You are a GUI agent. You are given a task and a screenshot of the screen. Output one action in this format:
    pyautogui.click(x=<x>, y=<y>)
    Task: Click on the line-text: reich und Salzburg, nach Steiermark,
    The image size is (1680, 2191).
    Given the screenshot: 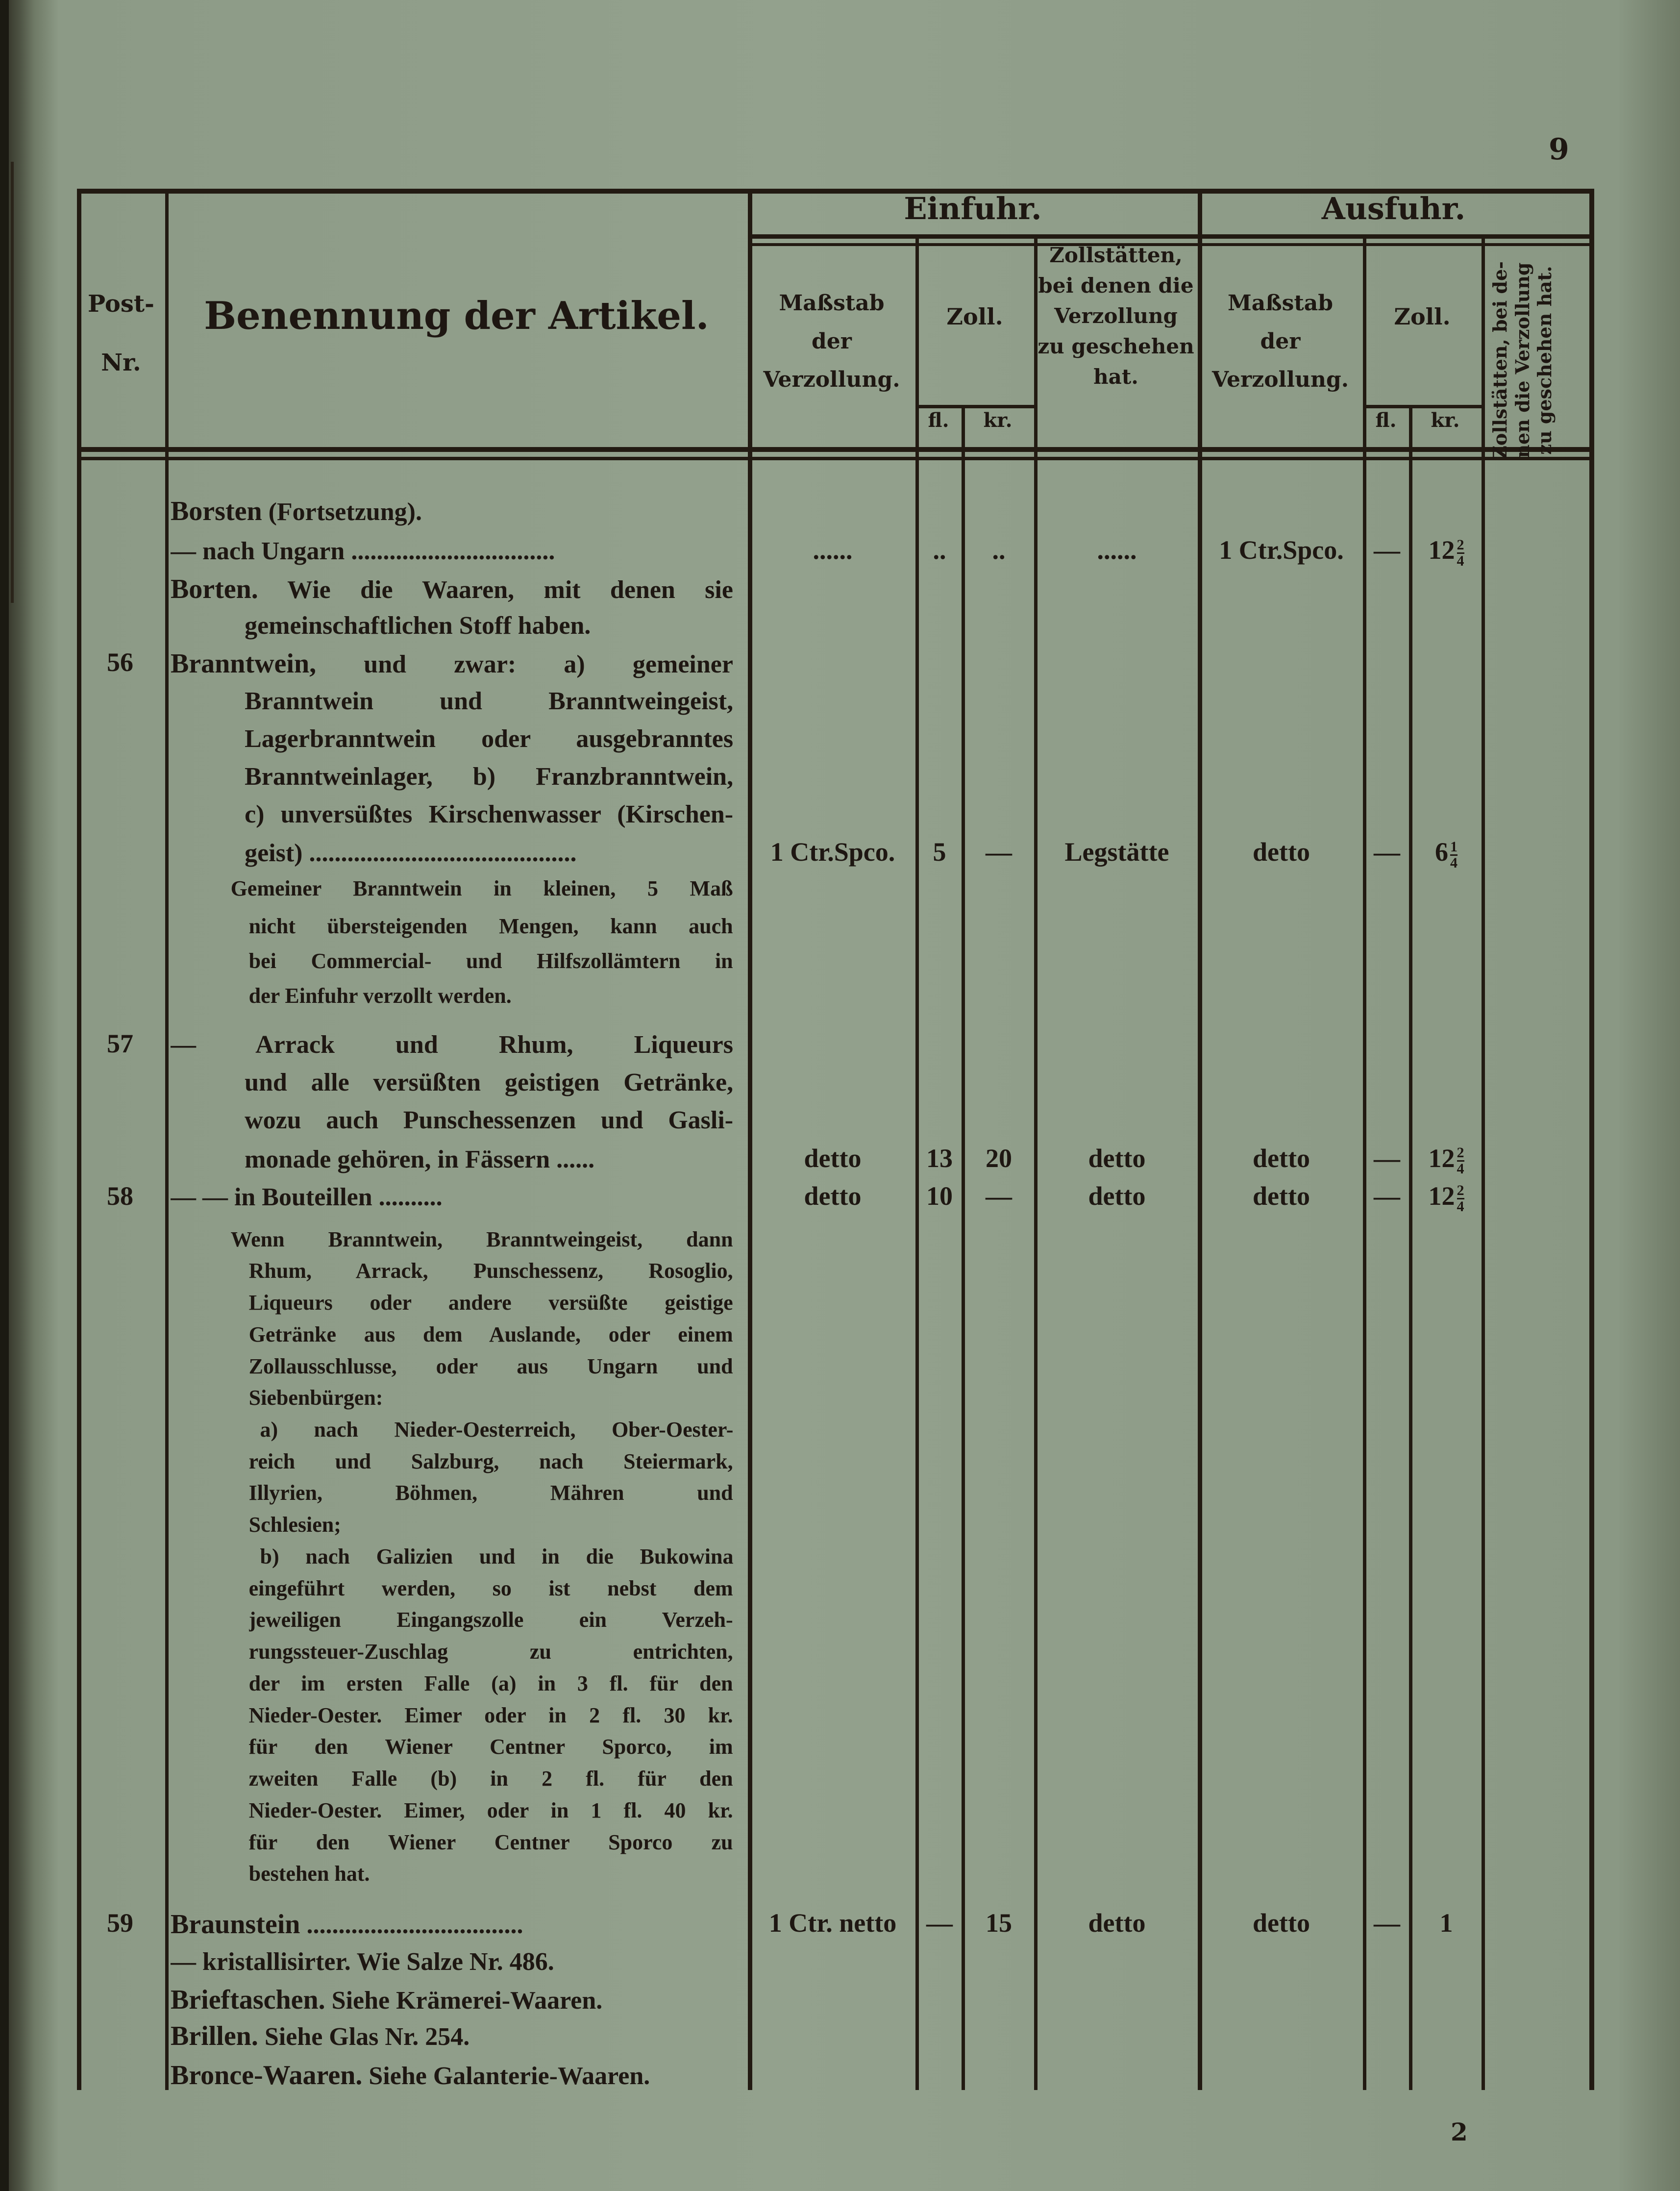 What is the action you would take?
    pyautogui.click(x=491, y=1461)
    